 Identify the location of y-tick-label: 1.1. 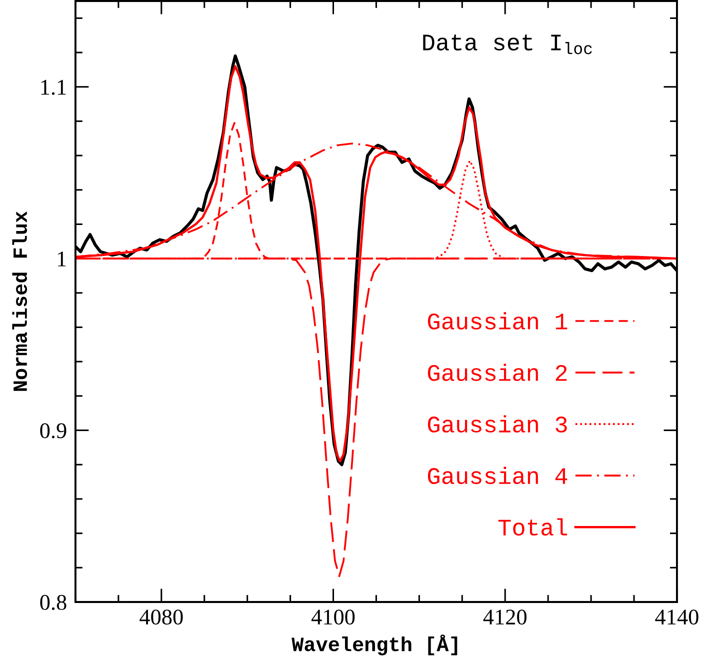
(53, 87).